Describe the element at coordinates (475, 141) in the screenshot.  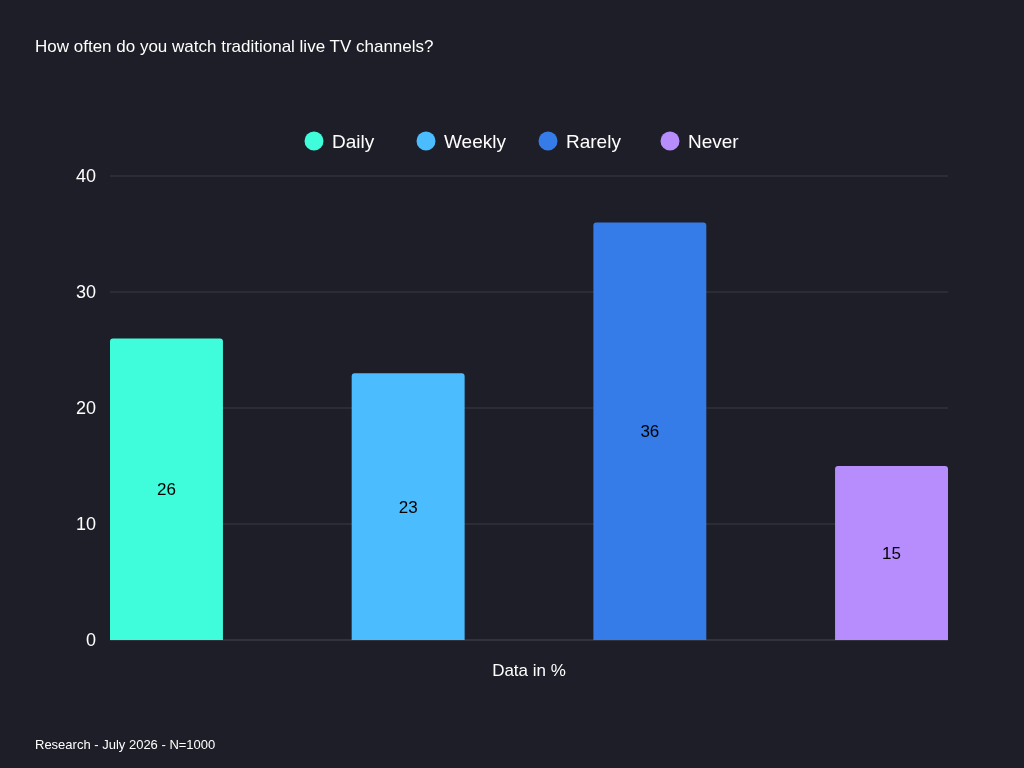
I see `legend-label: Weekly` at that location.